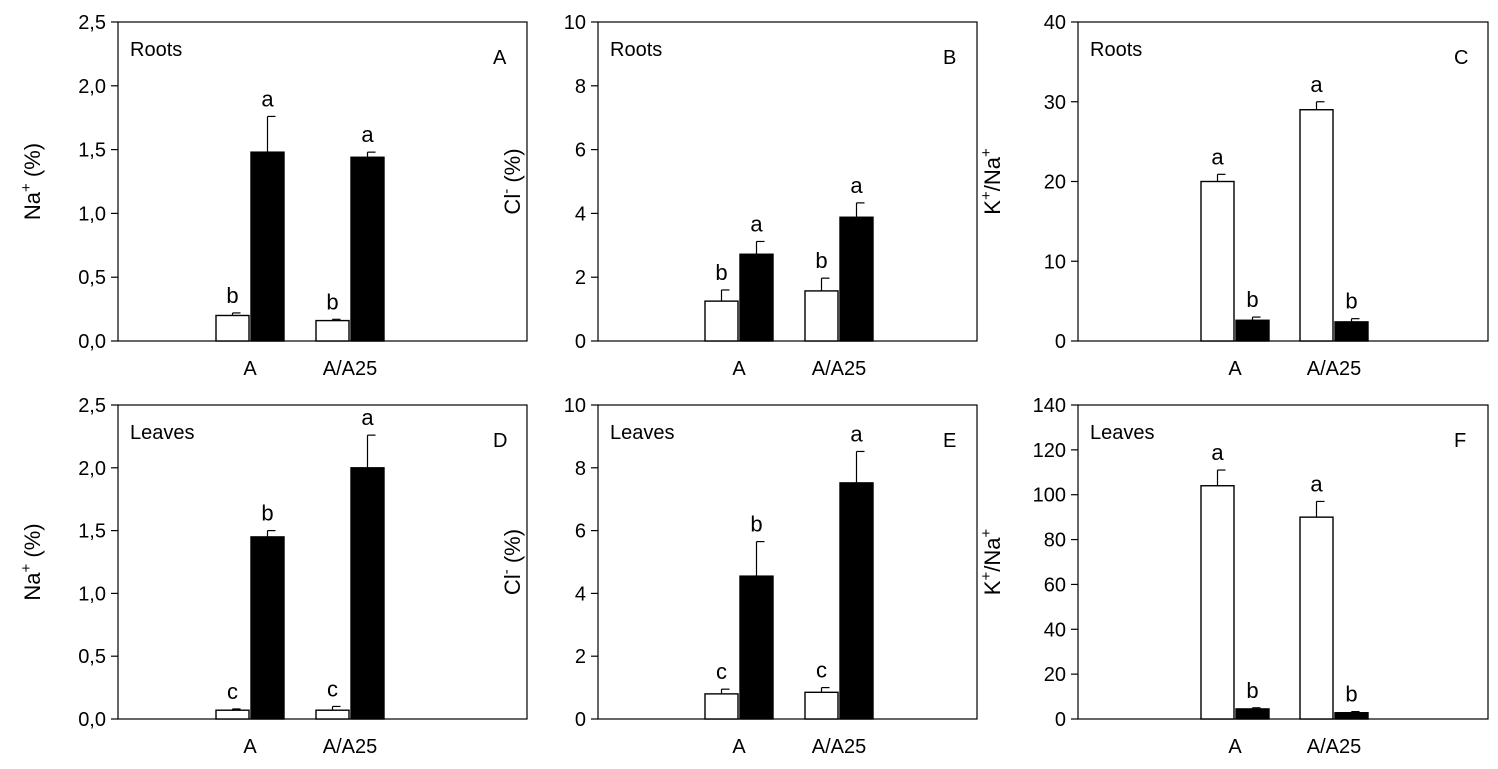  What do you see at coordinates (1460, 441) in the screenshot?
I see `panel-letter: F` at bounding box center [1460, 441].